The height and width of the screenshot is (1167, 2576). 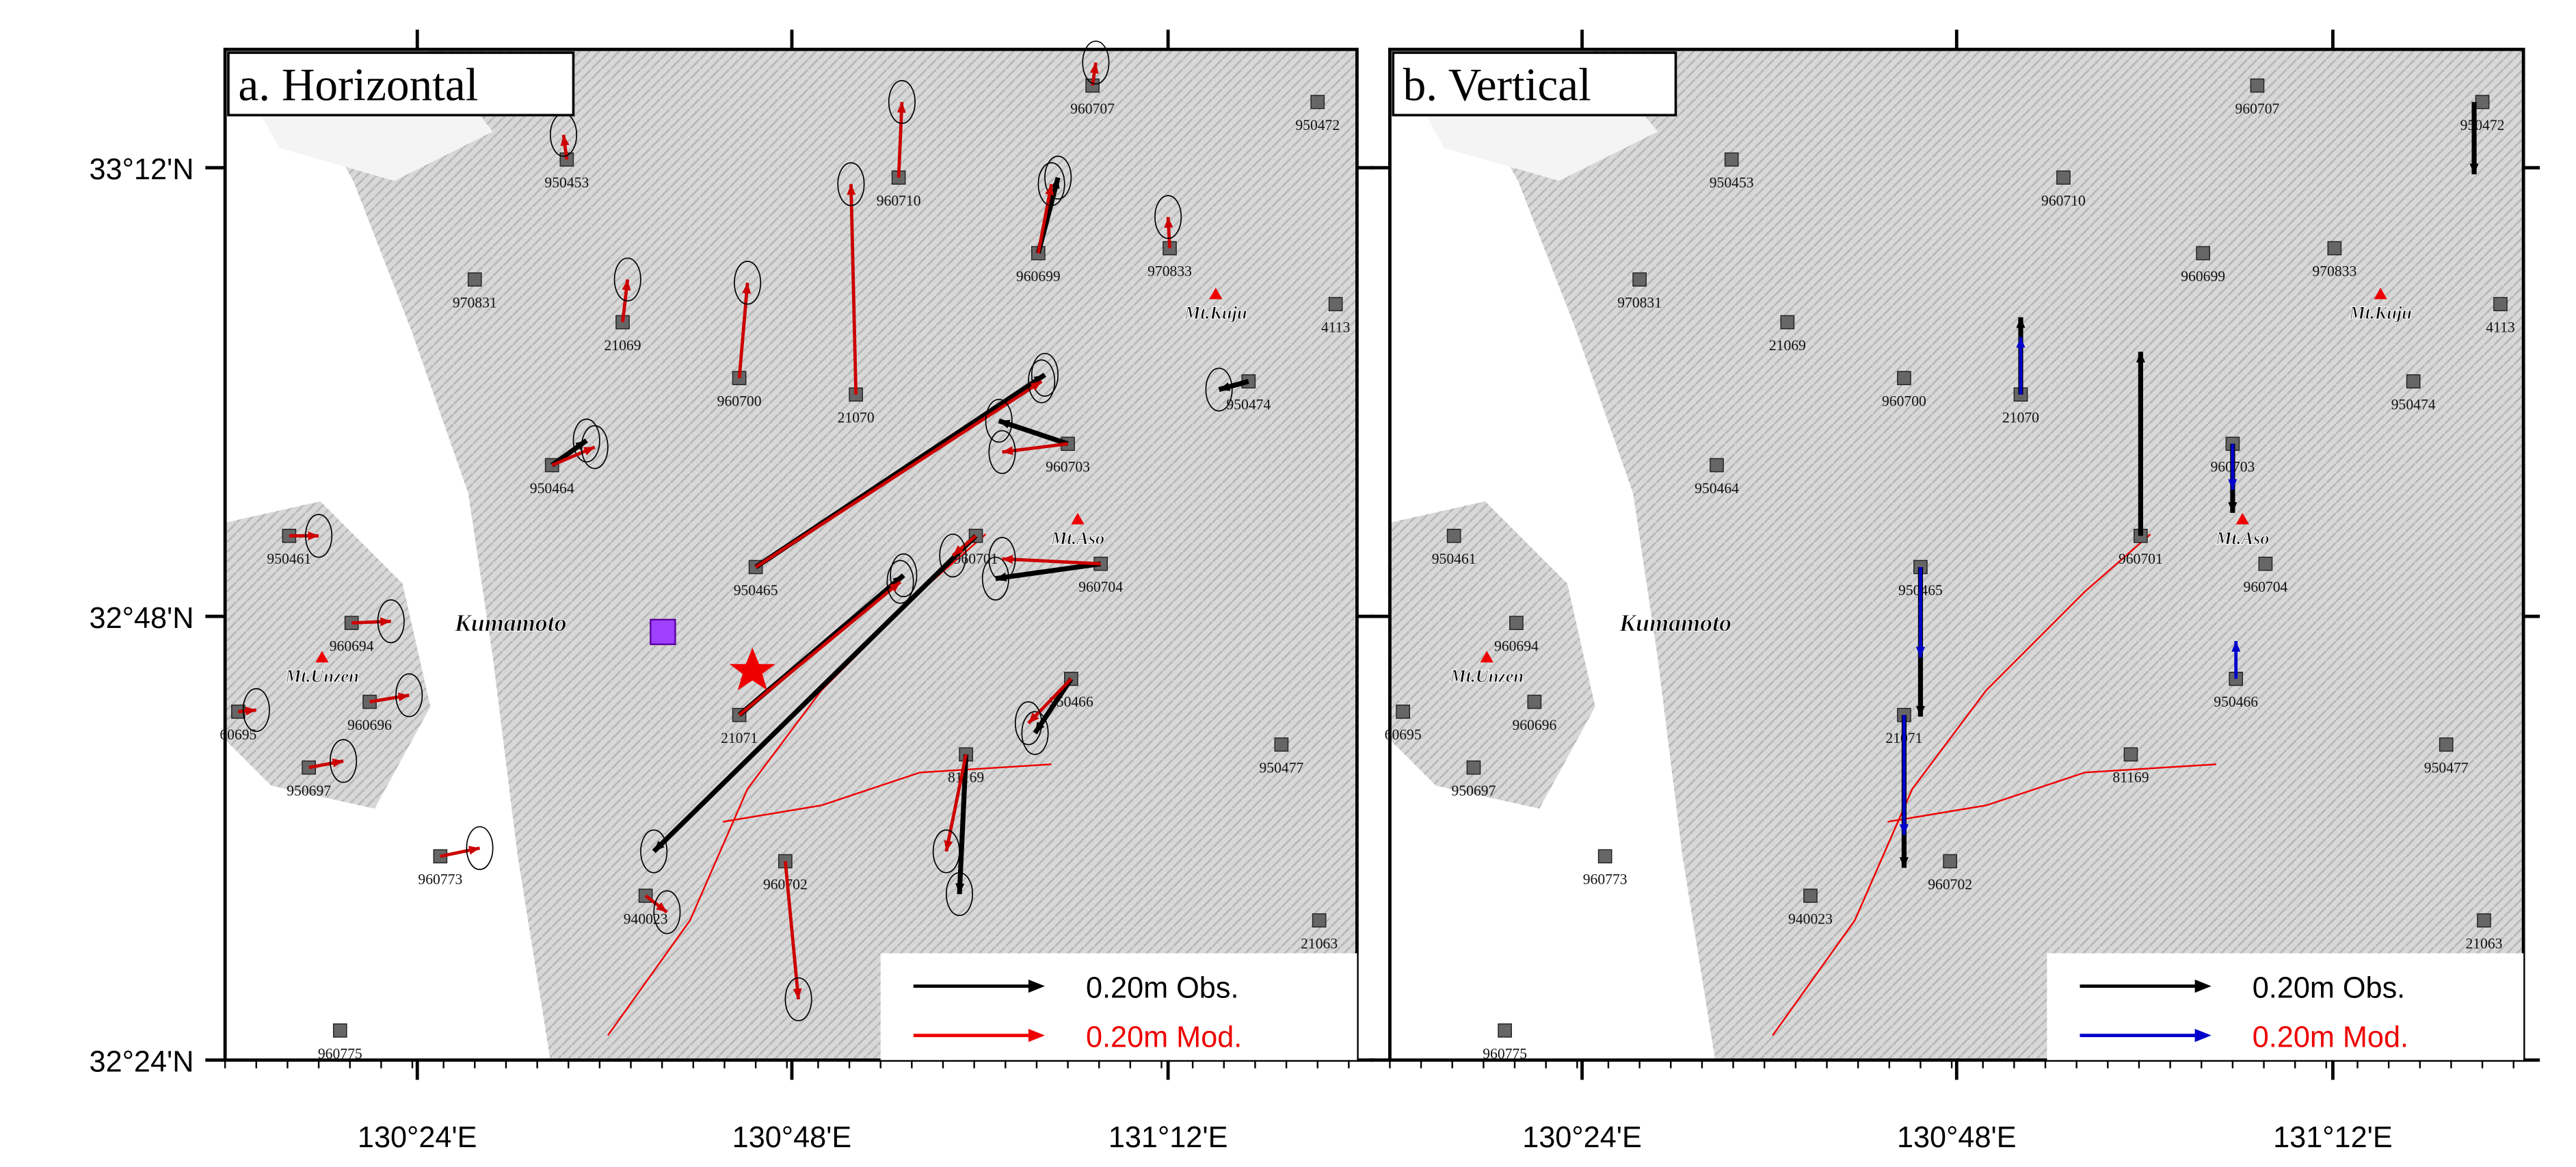 What do you see at coordinates (309, 791) in the screenshot?
I see `station-label: 950697` at bounding box center [309, 791].